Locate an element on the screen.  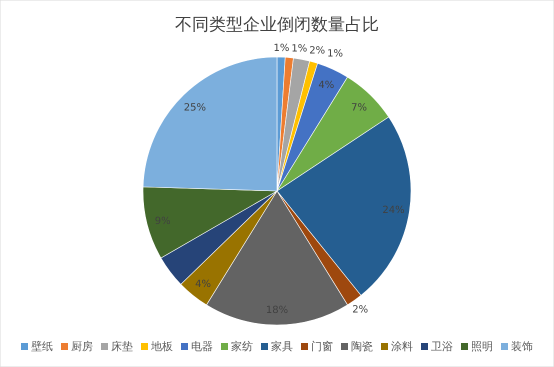
data-label: 7% is located at coordinates (359, 108).